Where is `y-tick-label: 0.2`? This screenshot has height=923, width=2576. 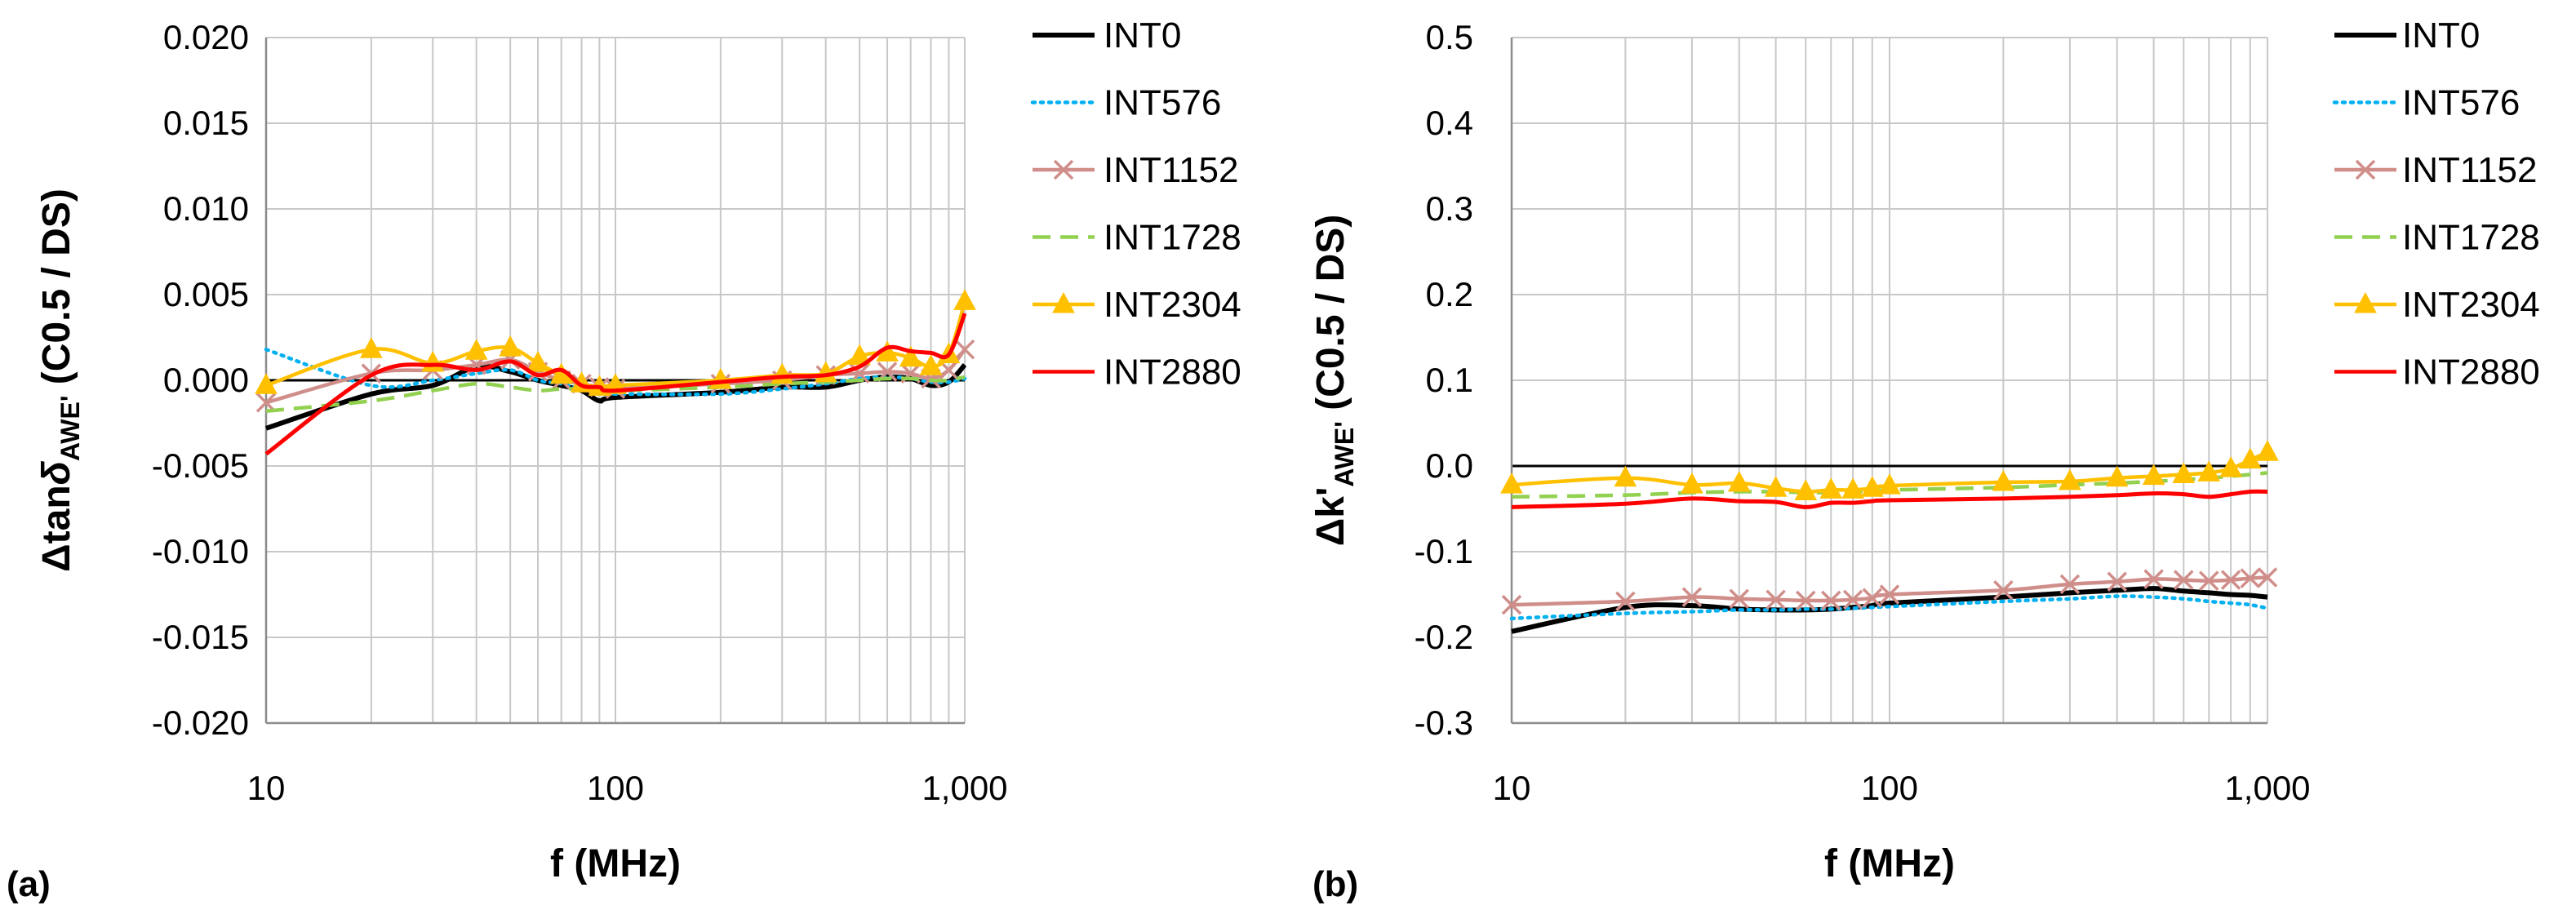 y-tick-label: 0.2 is located at coordinates (1449, 294).